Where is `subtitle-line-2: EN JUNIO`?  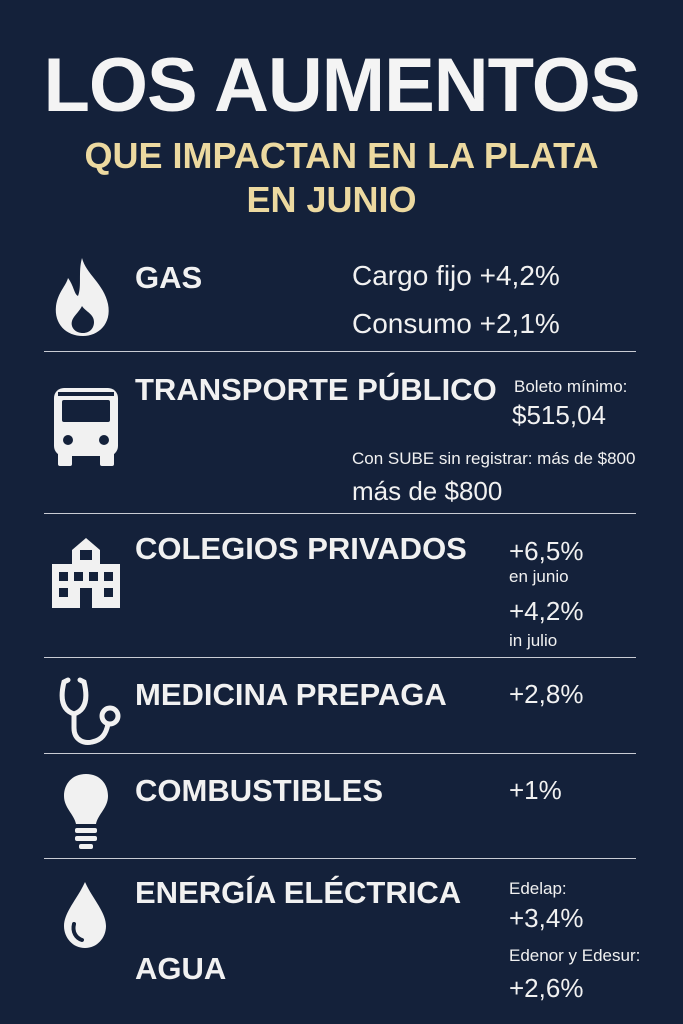
subtitle-line-2: EN JUNIO is located at coordinates (331, 199).